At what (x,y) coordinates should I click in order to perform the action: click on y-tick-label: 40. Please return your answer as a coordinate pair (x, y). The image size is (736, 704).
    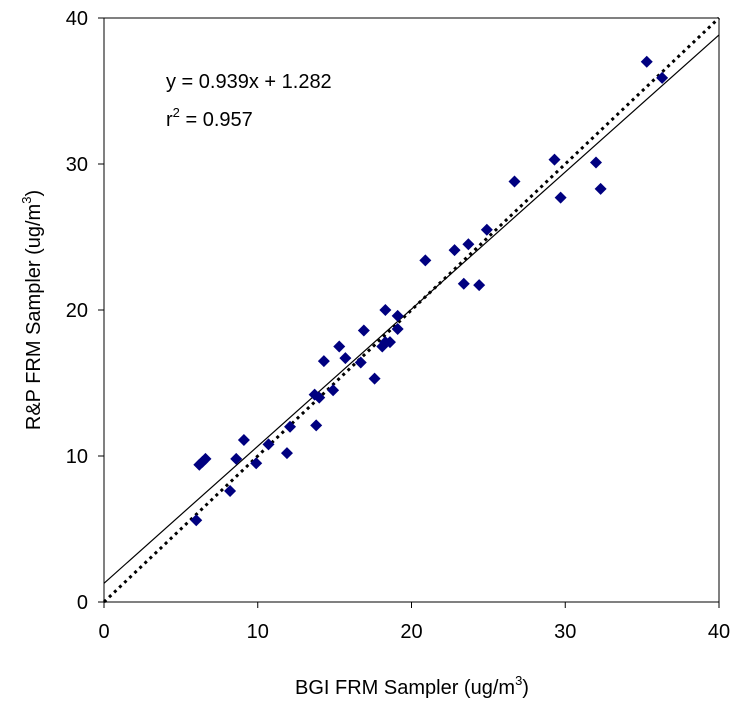
    Looking at the image, I should click on (77, 19).